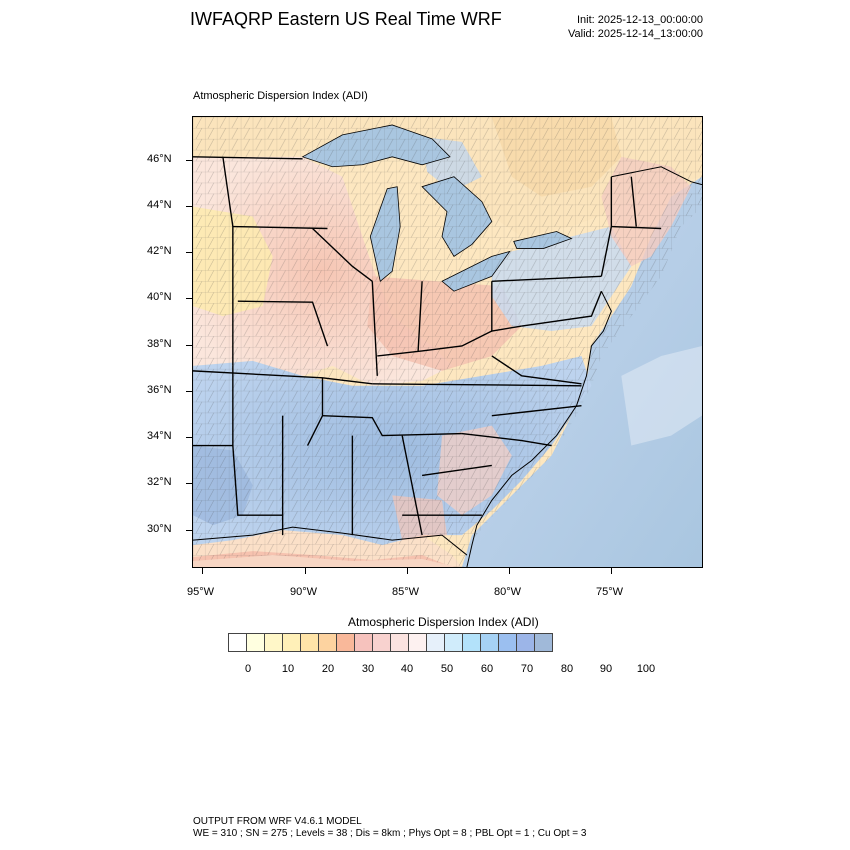 Image resolution: width=850 pixels, height=850 pixels. What do you see at coordinates (288, 669) in the screenshot?
I see `colorbar-label: 10` at bounding box center [288, 669].